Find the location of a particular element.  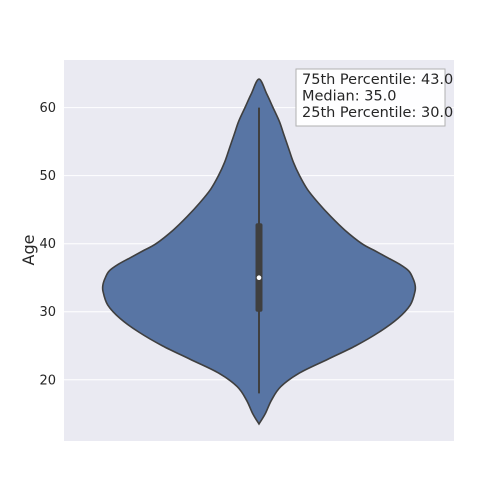

y-tick-label-20: 20 is located at coordinates (47, 380).